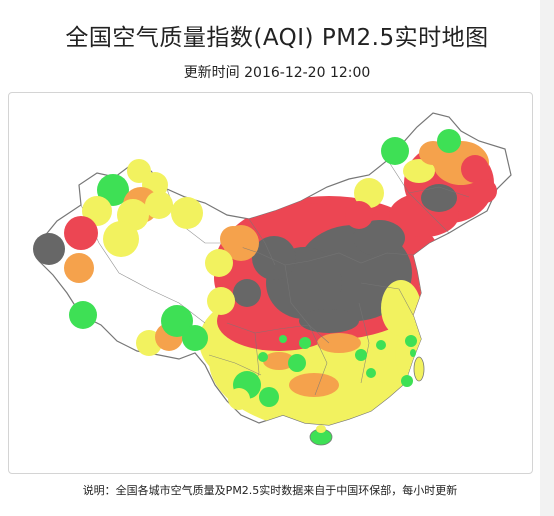 The image size is (554, 516). Describe the element at coordinates (277, 73) in the screenshot. I see `update-time: 更新时间 2016-12-20 12:00` at that location.